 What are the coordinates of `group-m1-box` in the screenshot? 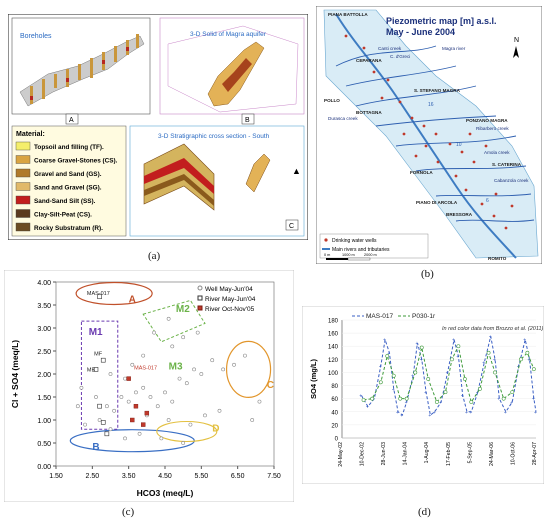 It's located at (99, 375).